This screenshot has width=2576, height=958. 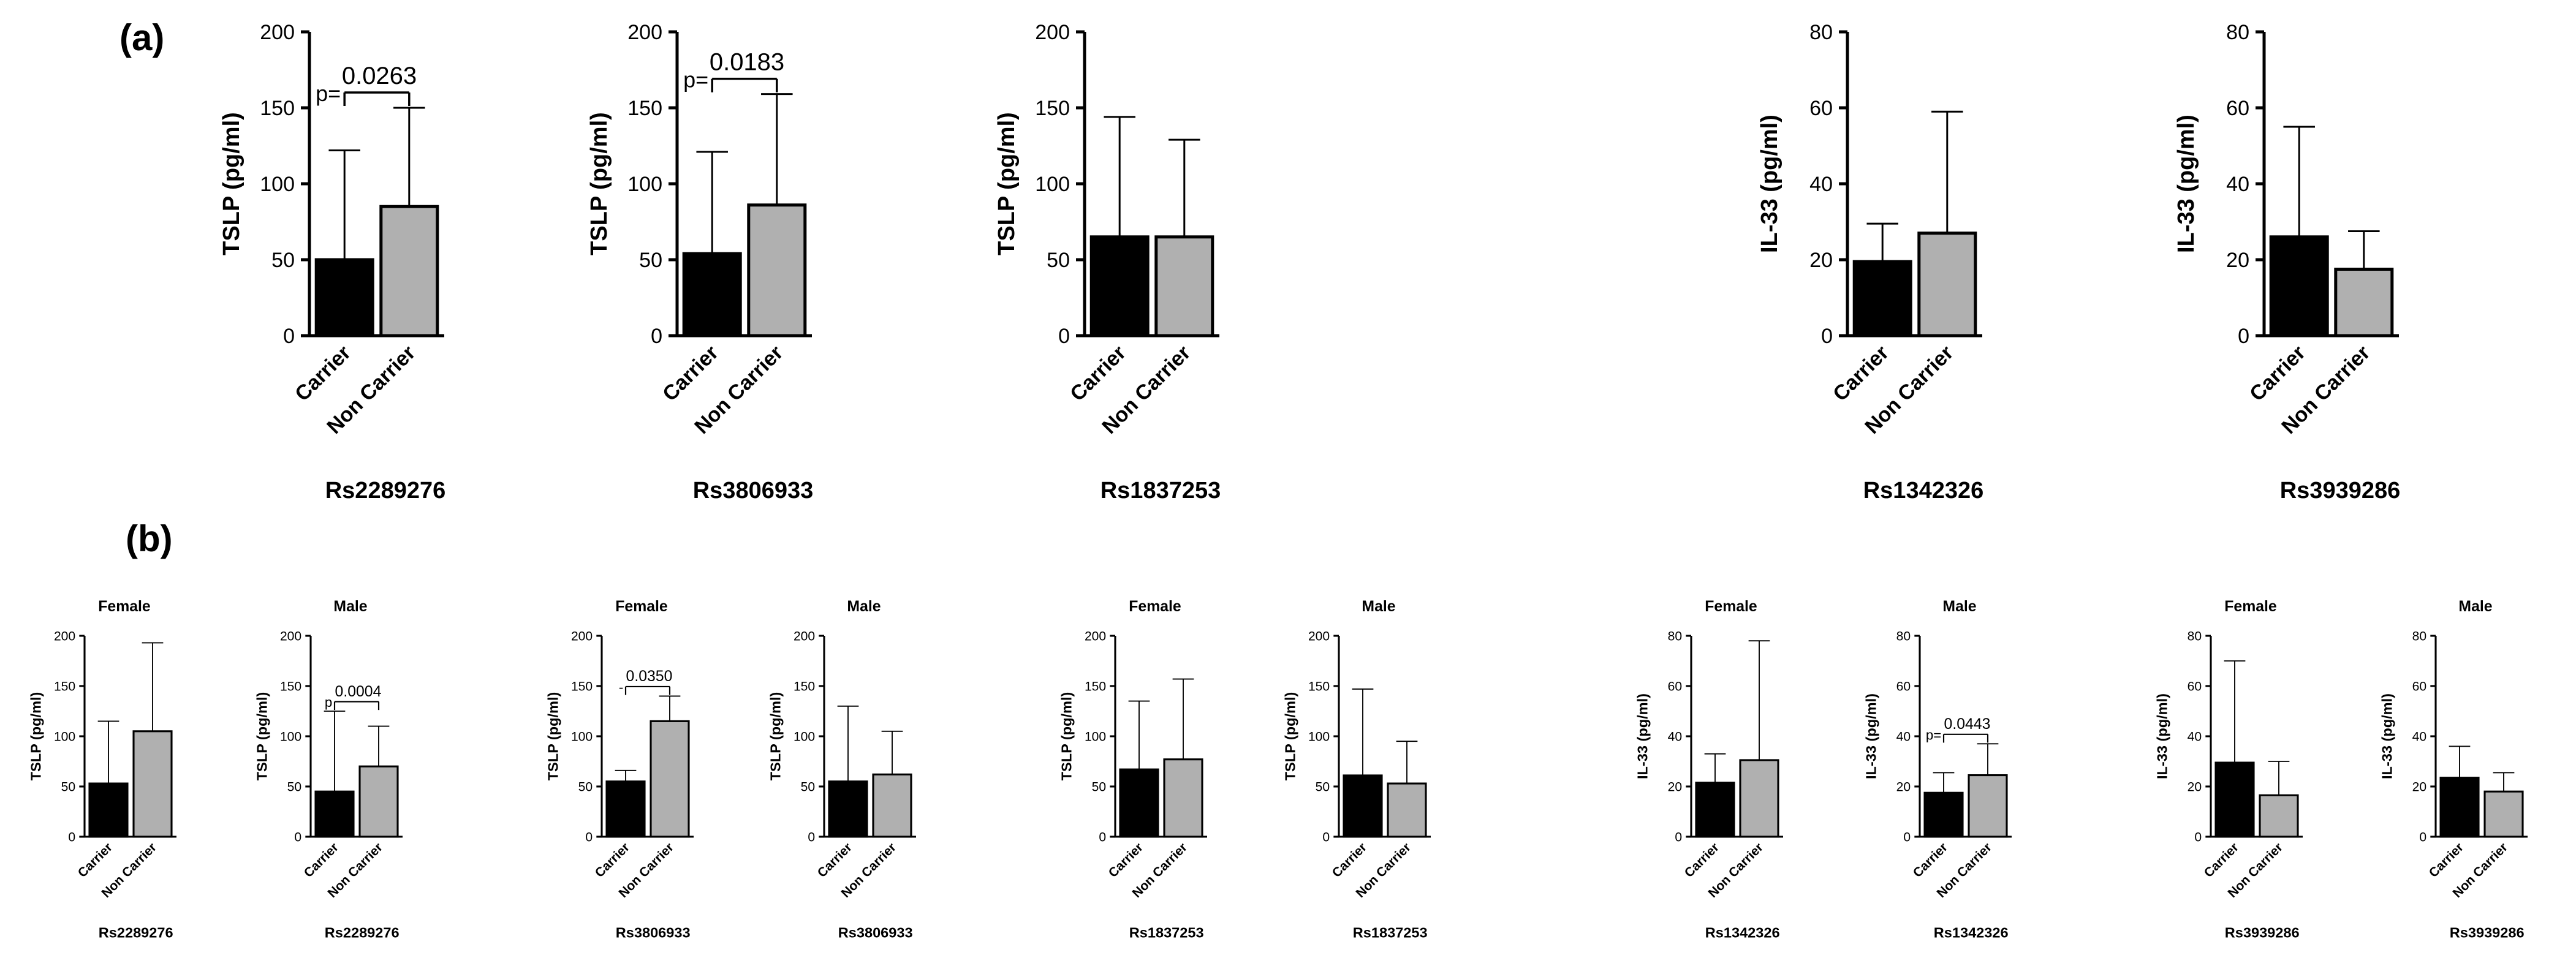 What do you see at coordinates (1675, 686) in the screenshot?
I see `y-tick-label: 60` at bounding box center [1675, 686].